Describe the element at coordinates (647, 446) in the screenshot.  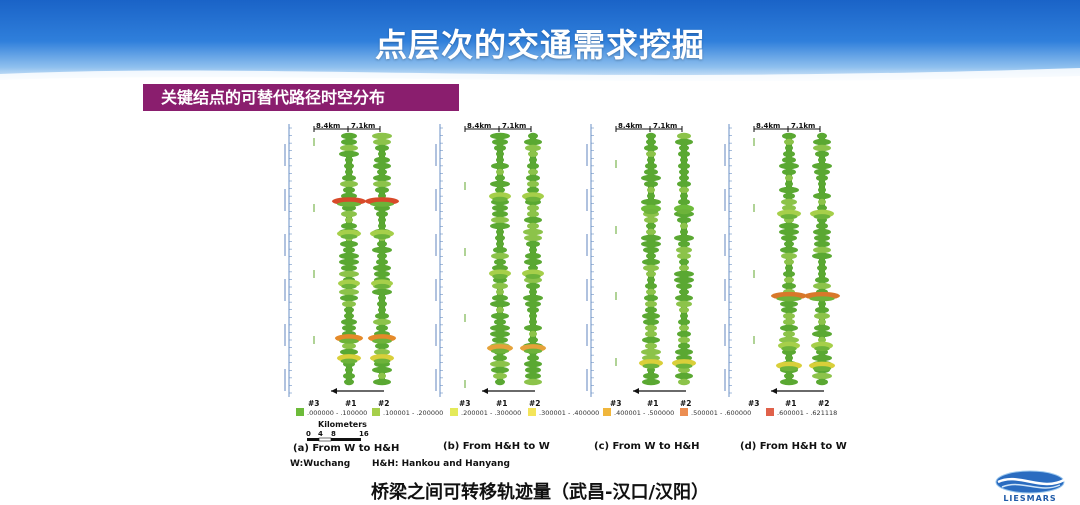
I see `panel-caption-c: (c) From W to H&H` at that location.